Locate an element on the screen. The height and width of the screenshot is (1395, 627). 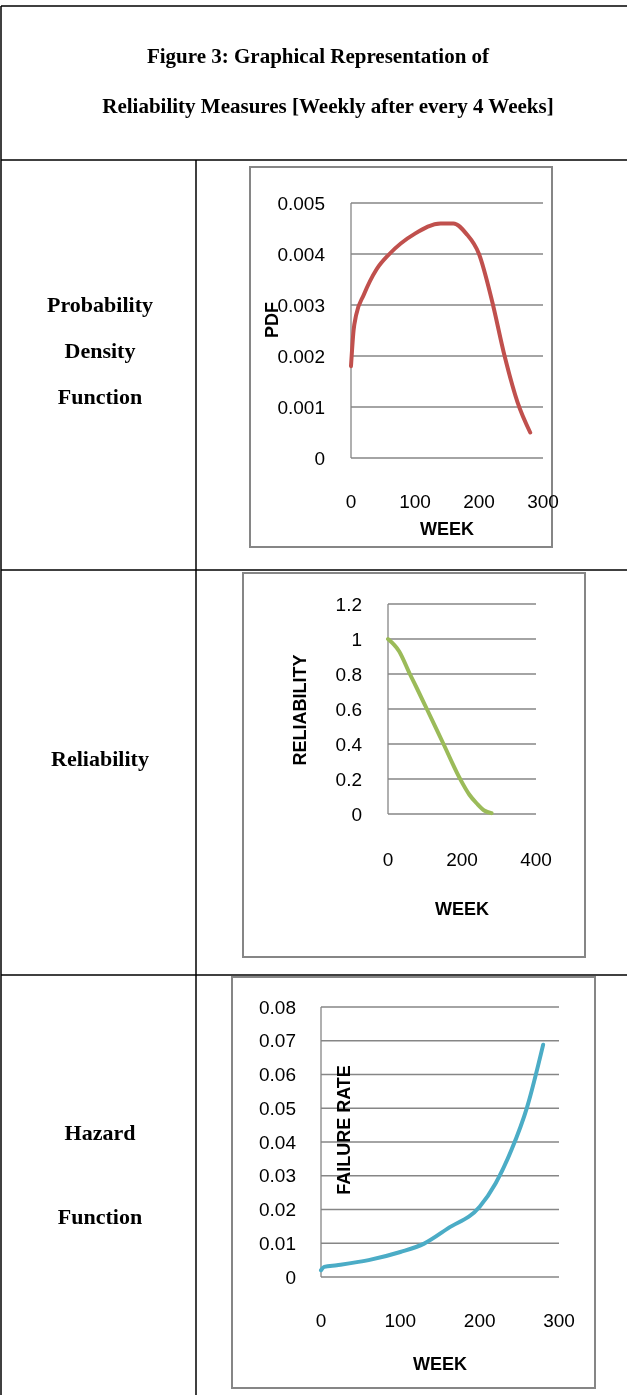
y-tick-label: 0.6 is located at coordinates (348, 709).